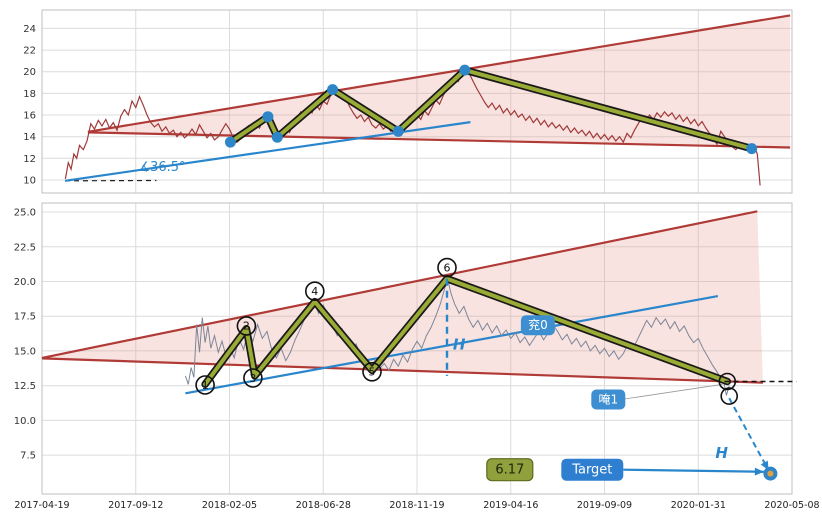  Describe the element at coordinates (161, 167) in the screenshot. I see `angle-label: ∡36.5°` at that location.